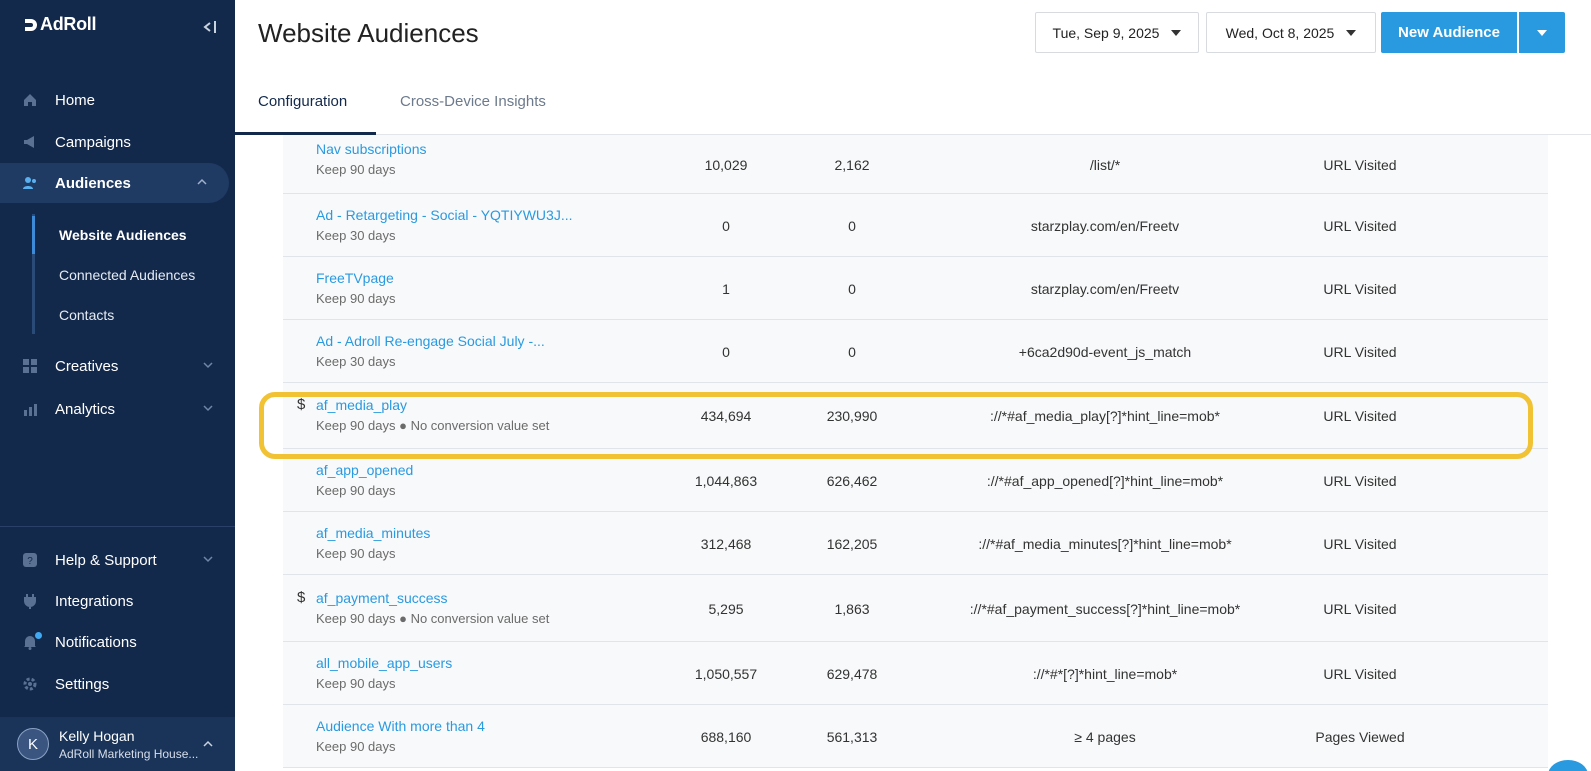  Describe the element at coordinates (368, 33) in the screenshot. I see `page-title: Website Audiences` at that location.